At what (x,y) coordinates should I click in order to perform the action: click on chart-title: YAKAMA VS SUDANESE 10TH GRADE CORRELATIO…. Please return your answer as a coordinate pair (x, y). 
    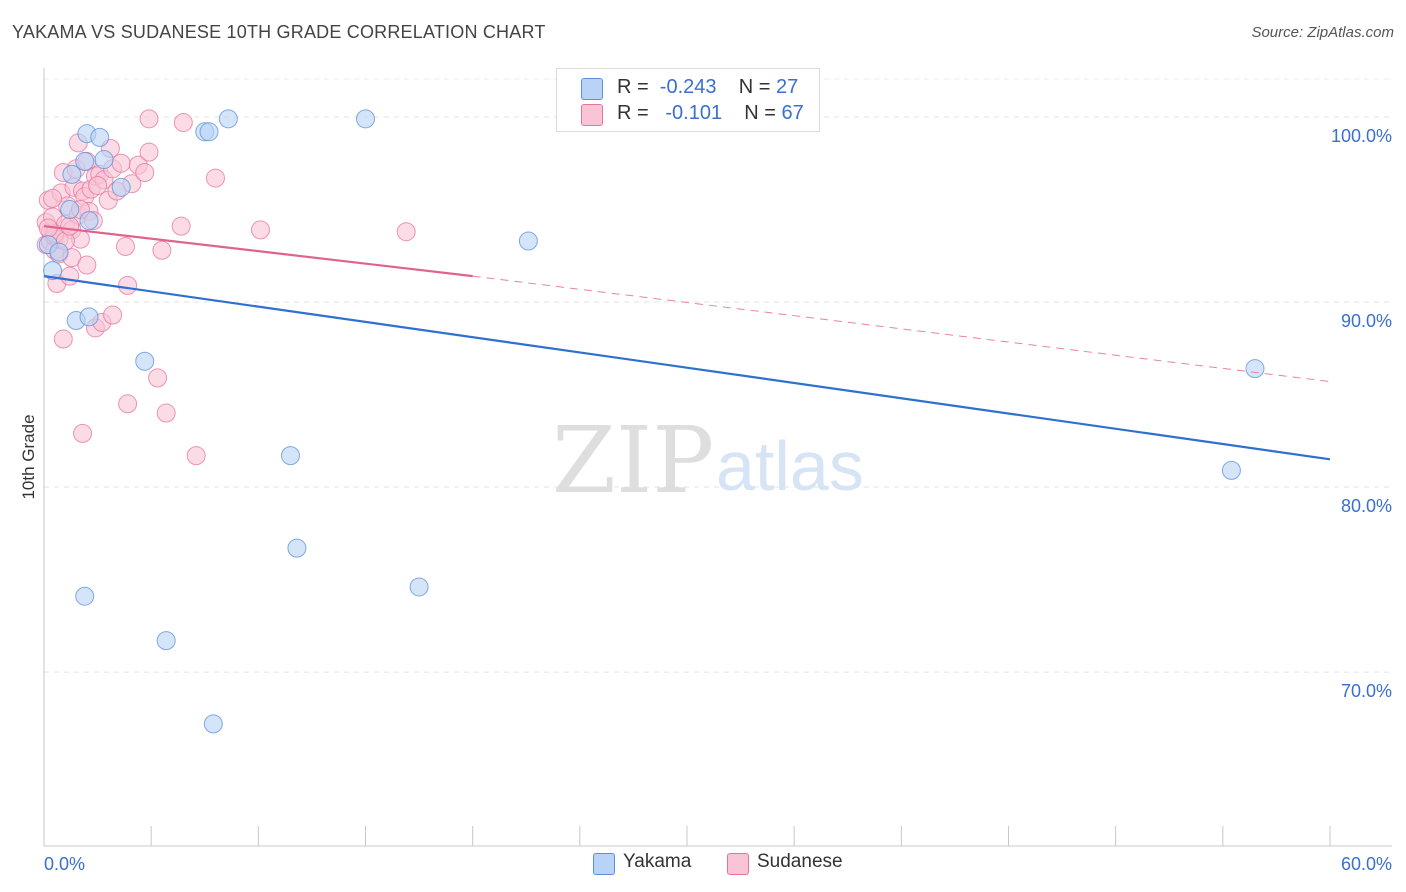
    Looking at the image, I should click on (279, 32).